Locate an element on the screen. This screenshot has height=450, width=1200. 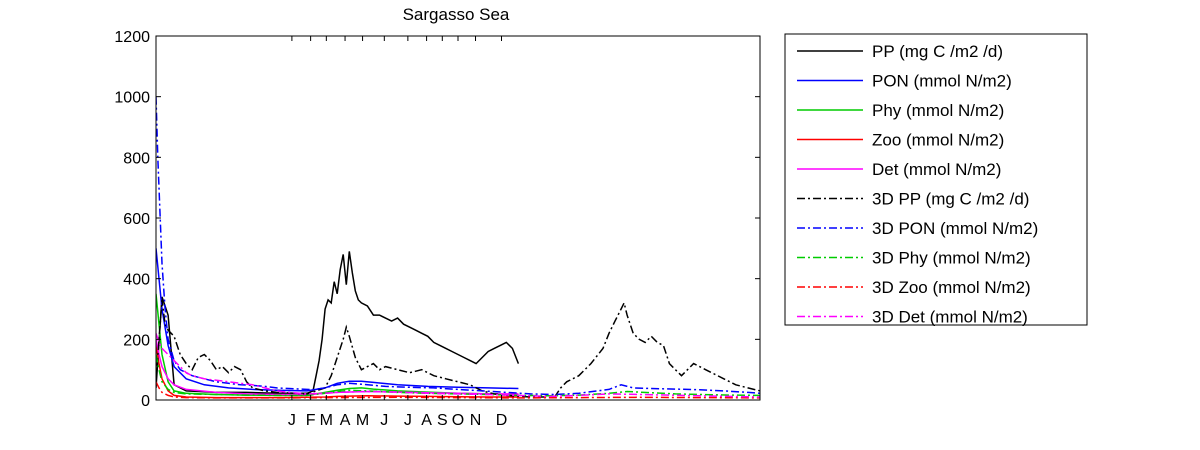
series-line-pp-mg-c-m2-d is located at coordinates (338, 323).